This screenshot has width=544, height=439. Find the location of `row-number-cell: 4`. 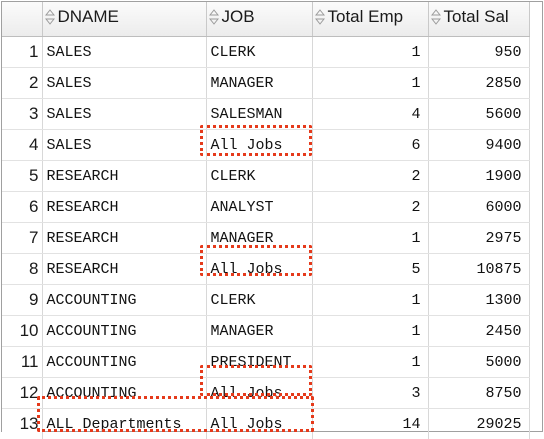

row-number-cell: 4 is located at coordinates (22, 145).